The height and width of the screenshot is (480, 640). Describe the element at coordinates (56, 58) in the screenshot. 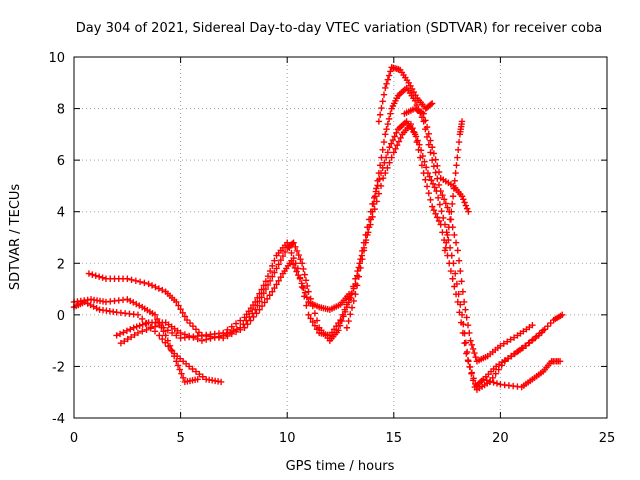

I see `y-tick-label: 10` at that location.